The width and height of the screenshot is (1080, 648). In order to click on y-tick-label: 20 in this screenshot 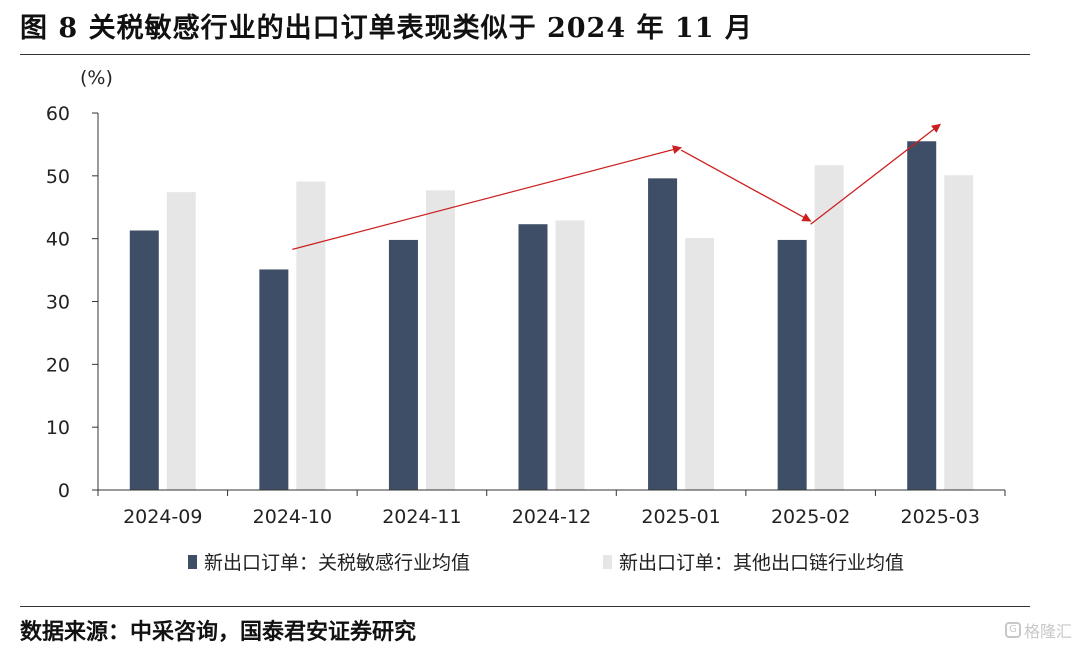, I will do `click(58, 365)`.